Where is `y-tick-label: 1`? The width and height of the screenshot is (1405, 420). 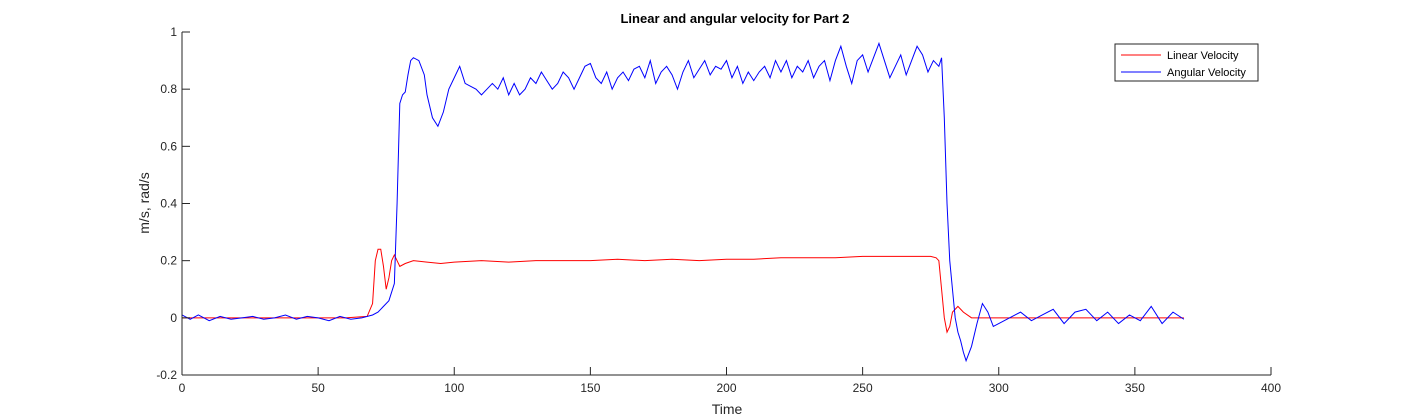
y-tick-label: 1 is located at coordinates (173, 32).